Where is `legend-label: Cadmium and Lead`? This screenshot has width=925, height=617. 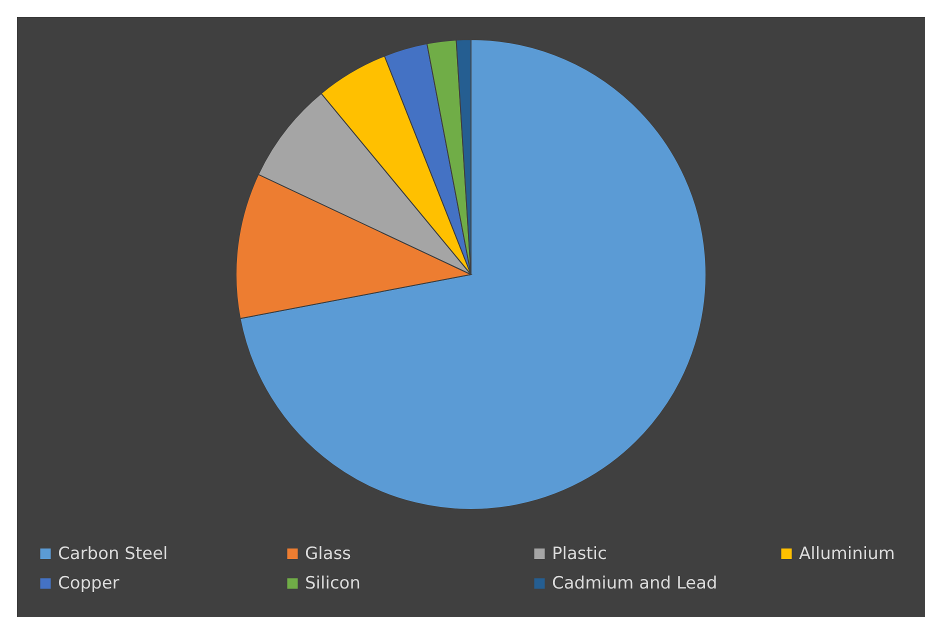
legend-label: Cadmium and Lead is located at coordinates (635, 584).